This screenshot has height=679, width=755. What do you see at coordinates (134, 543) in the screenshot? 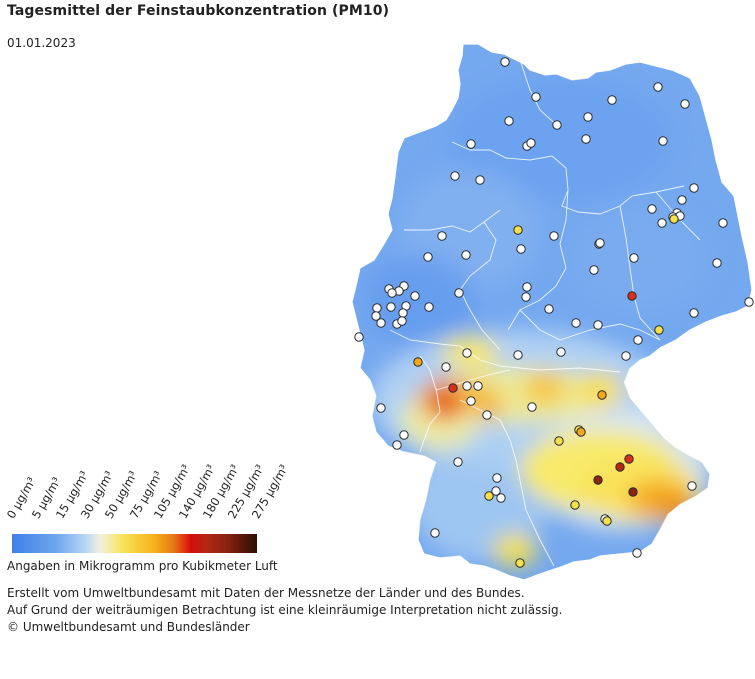
I see `legend-colorbar` at bounding box center [134, 543].